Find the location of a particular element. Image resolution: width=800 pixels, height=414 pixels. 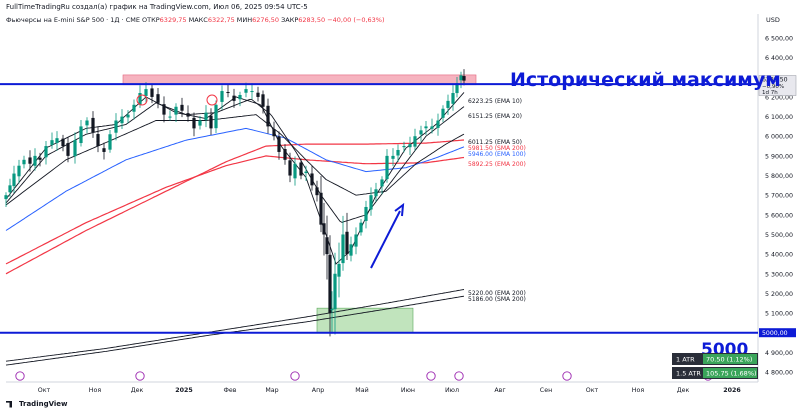

atr-label: 1.5 ATR is located at coordinates (688, 374).